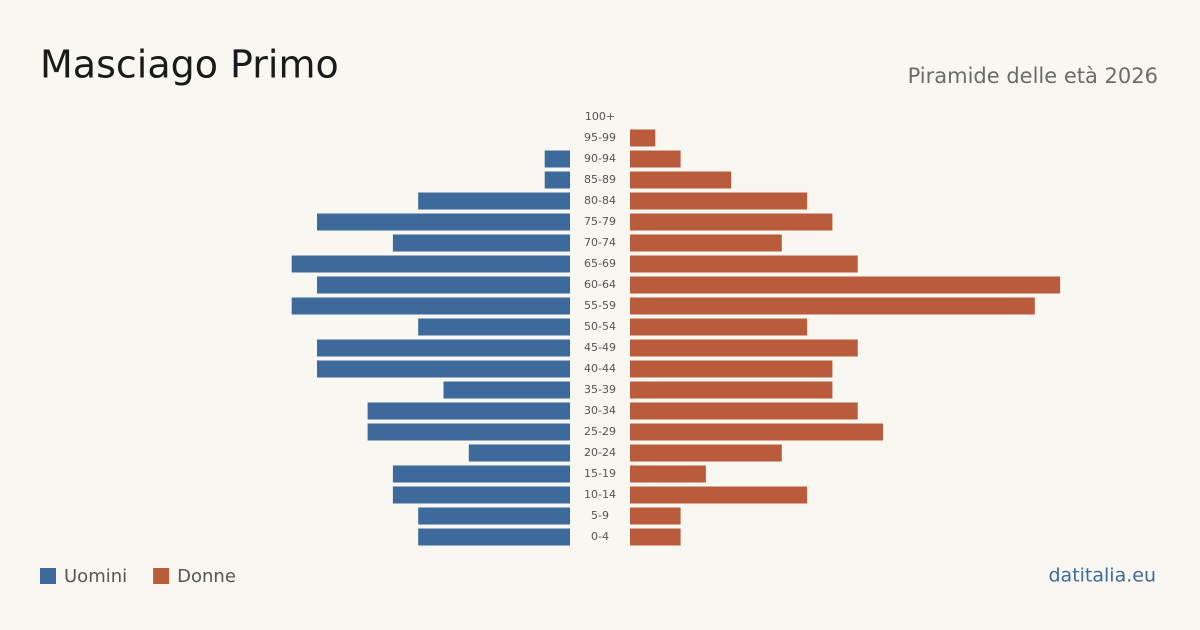  Describe the element at coordinates (600, 137) in the screenshot. I see `age-label: 95-99` at that location.